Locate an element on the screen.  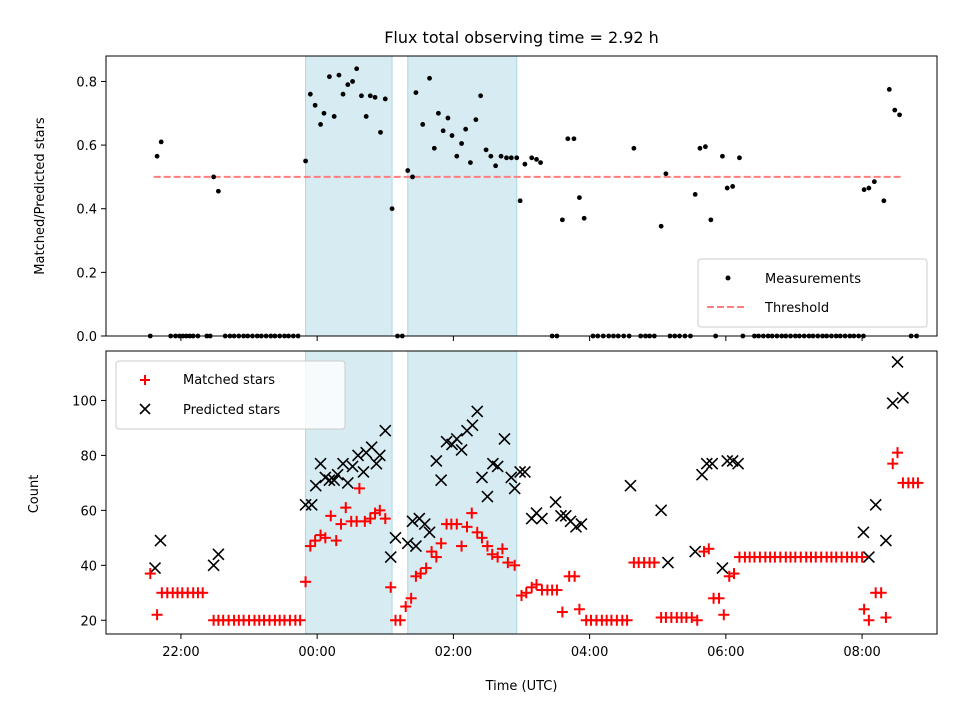
bottom-shaded-intervals is located at coordinates (411, 492).